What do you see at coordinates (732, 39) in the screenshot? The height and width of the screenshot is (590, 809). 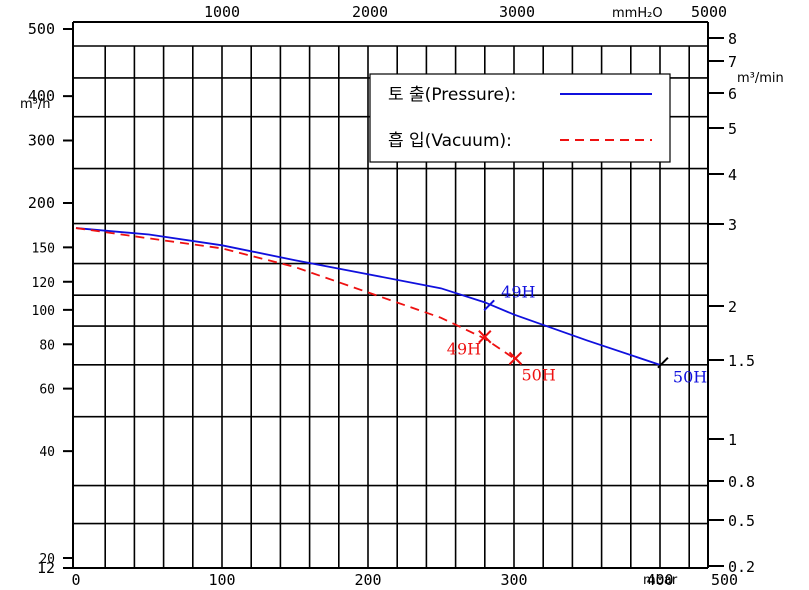 I see `right-tick-label: 8` at bounding box center [732, 39].